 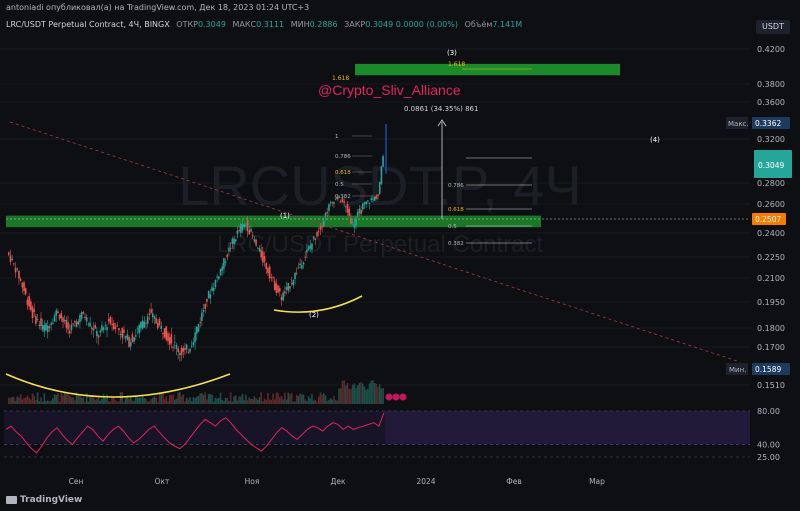 I want to click on max-tag: Макс., so click(x=738, y=124).